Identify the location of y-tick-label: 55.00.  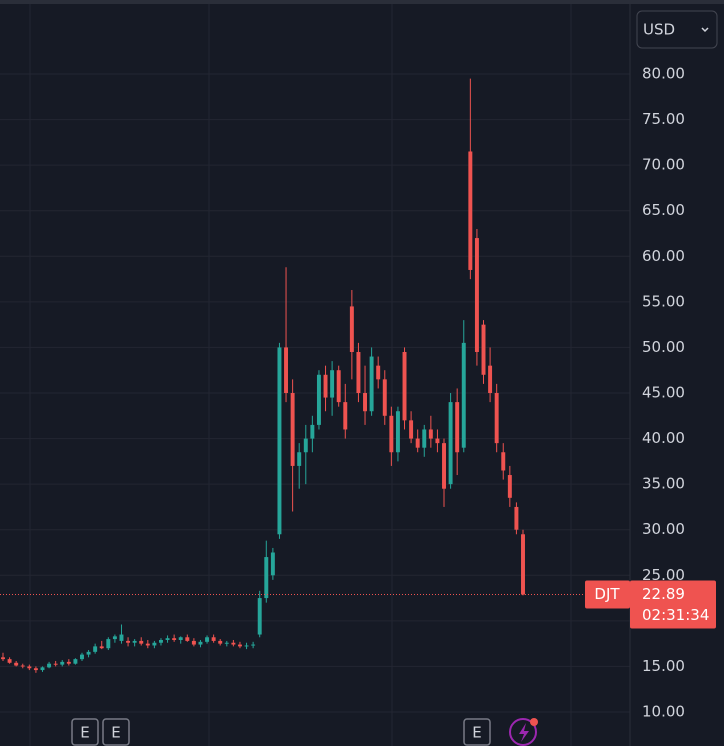
(663, 301).